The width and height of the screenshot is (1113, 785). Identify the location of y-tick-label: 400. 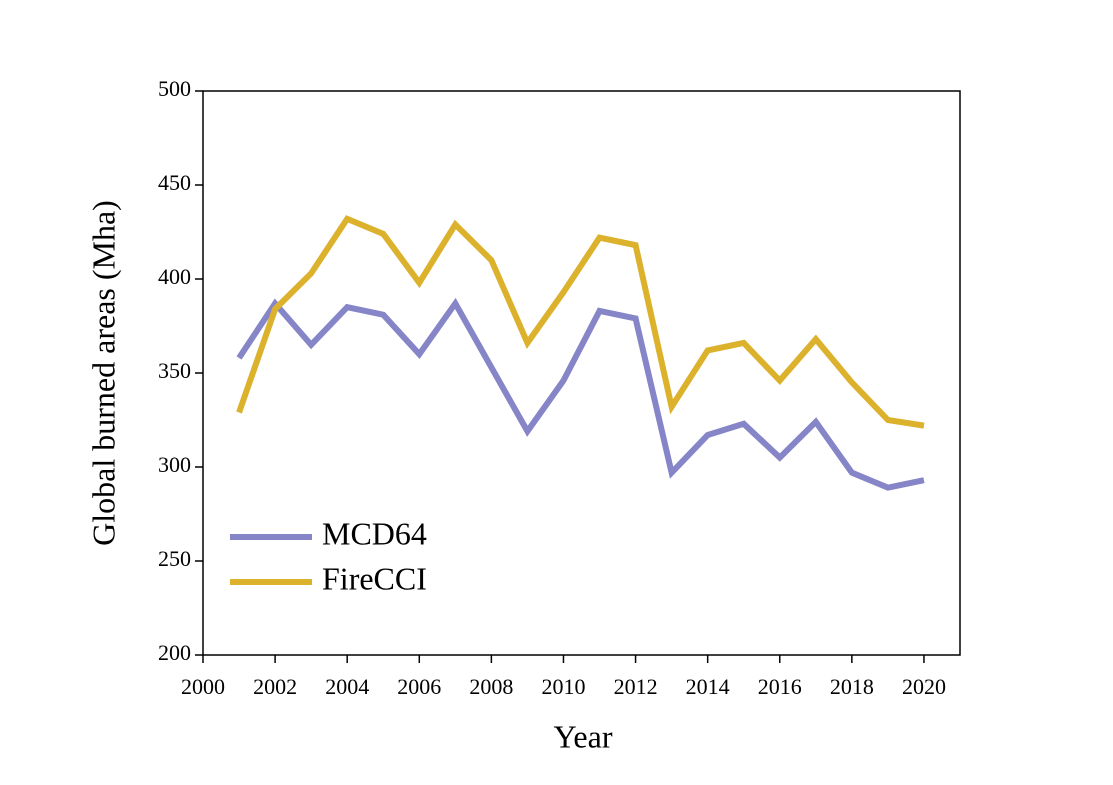
(174, 276).